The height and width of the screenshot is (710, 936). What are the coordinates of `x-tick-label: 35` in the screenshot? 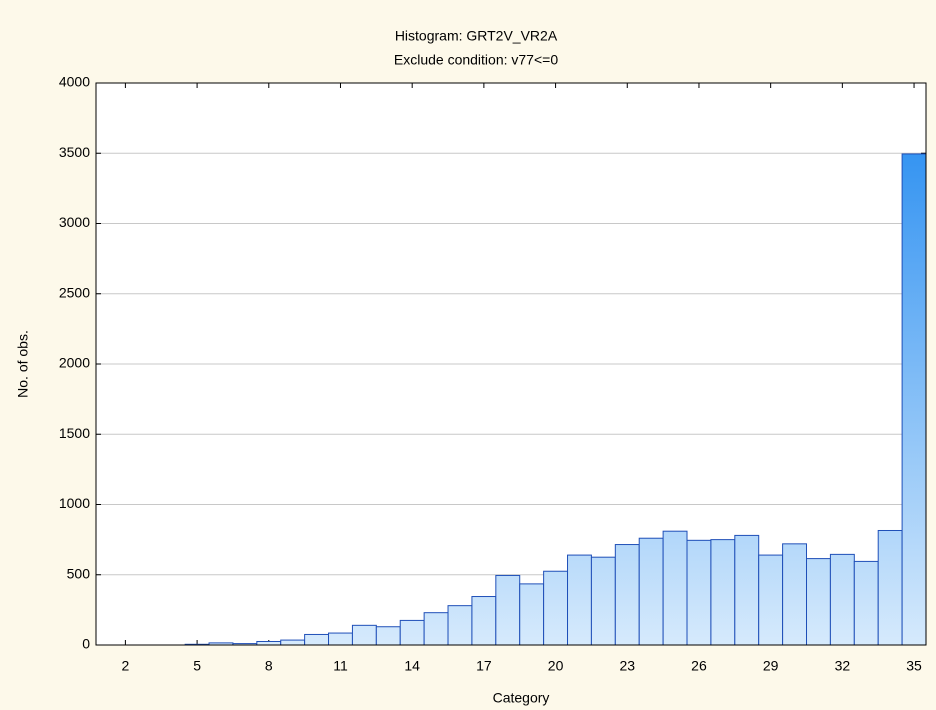 It's located at (914, 666).